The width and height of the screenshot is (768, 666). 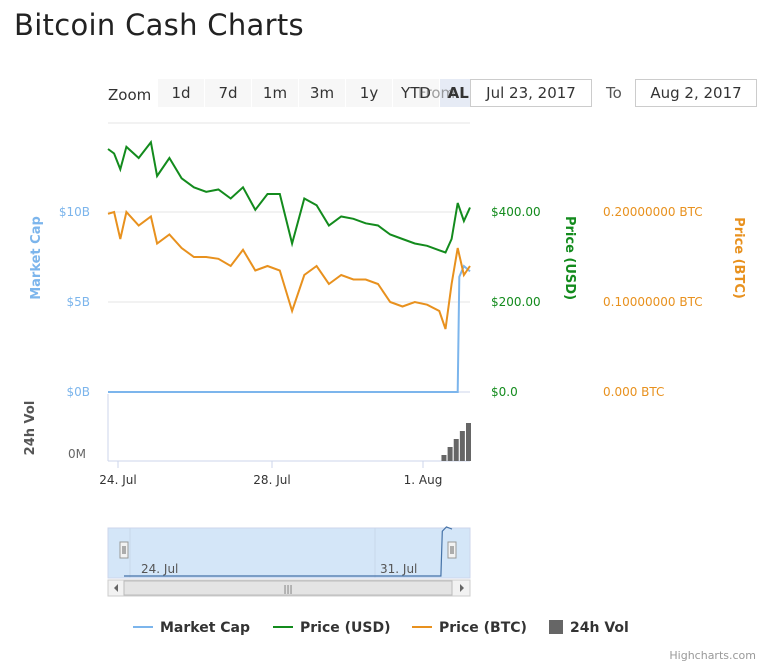 What do you see at coordinates (30, 428) in the screenshot?
I see `volume-axis-title: 24h Vol` at bounding box center [30, 428].